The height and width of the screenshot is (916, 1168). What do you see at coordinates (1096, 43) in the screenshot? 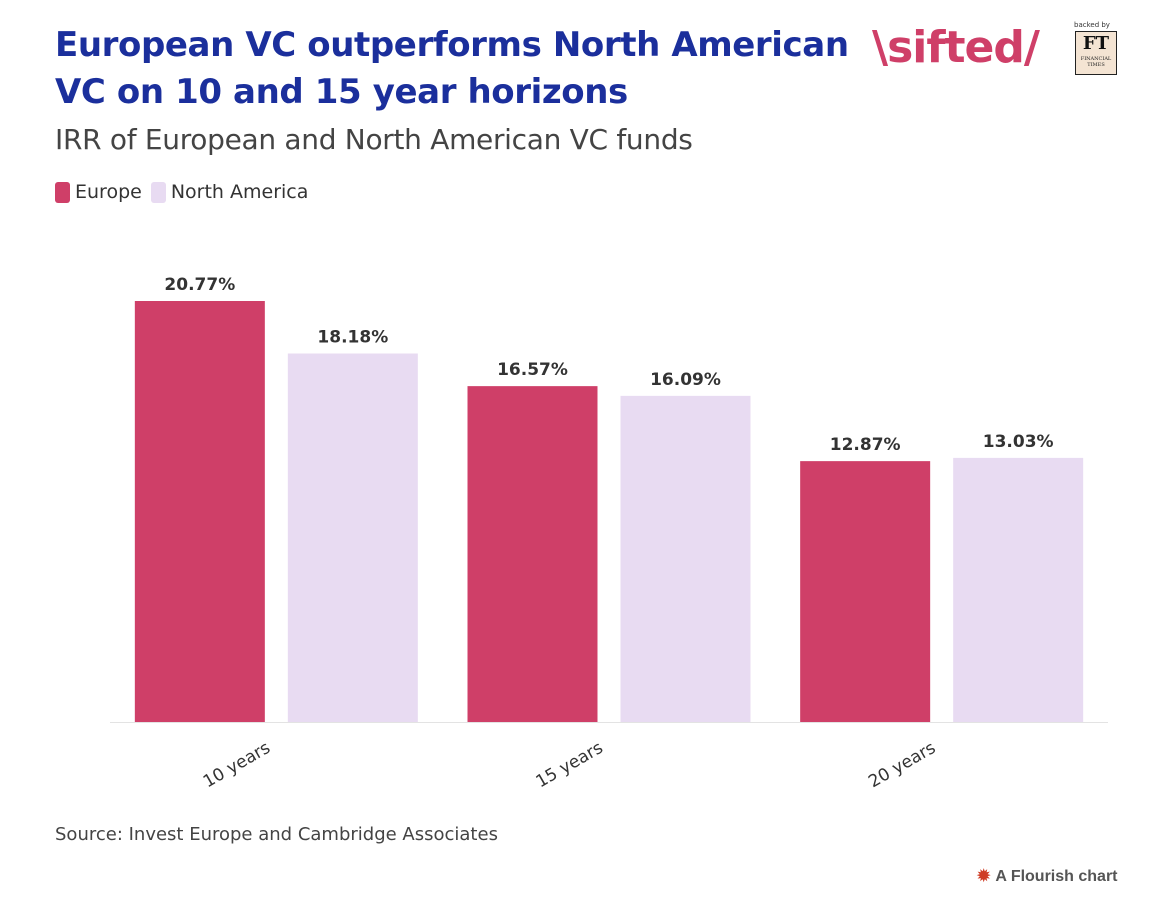
I see `ft-letters: FT` at bounding box center [1096, 43].